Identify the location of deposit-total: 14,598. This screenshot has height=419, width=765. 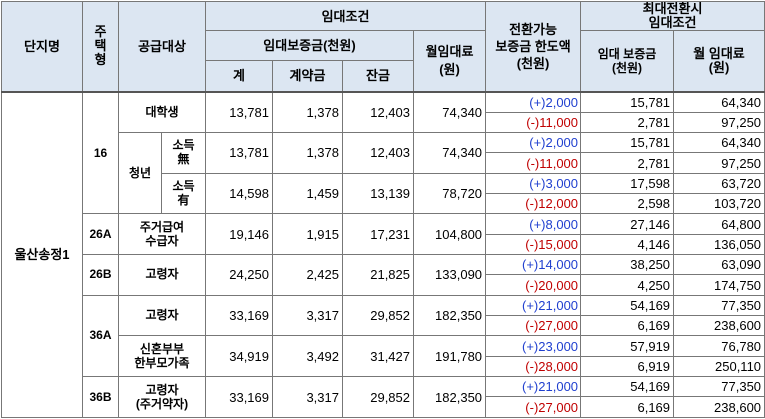
(239, 193).